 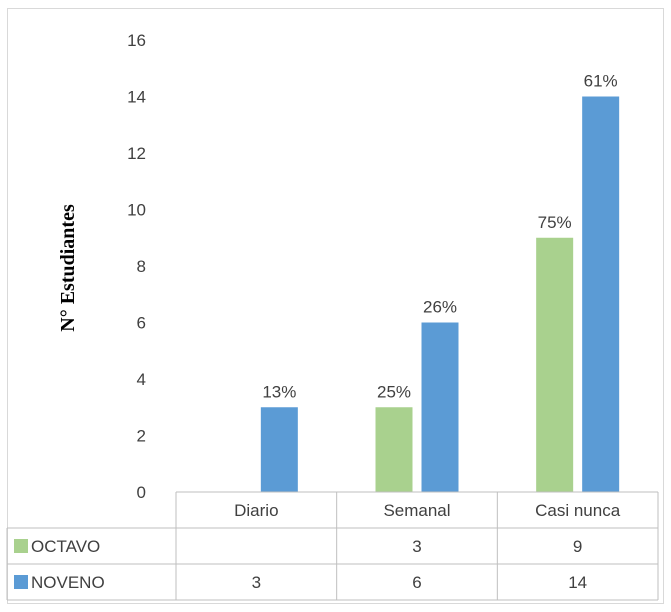 I want to click on table-cell: 9, so click(x=577, y=546).